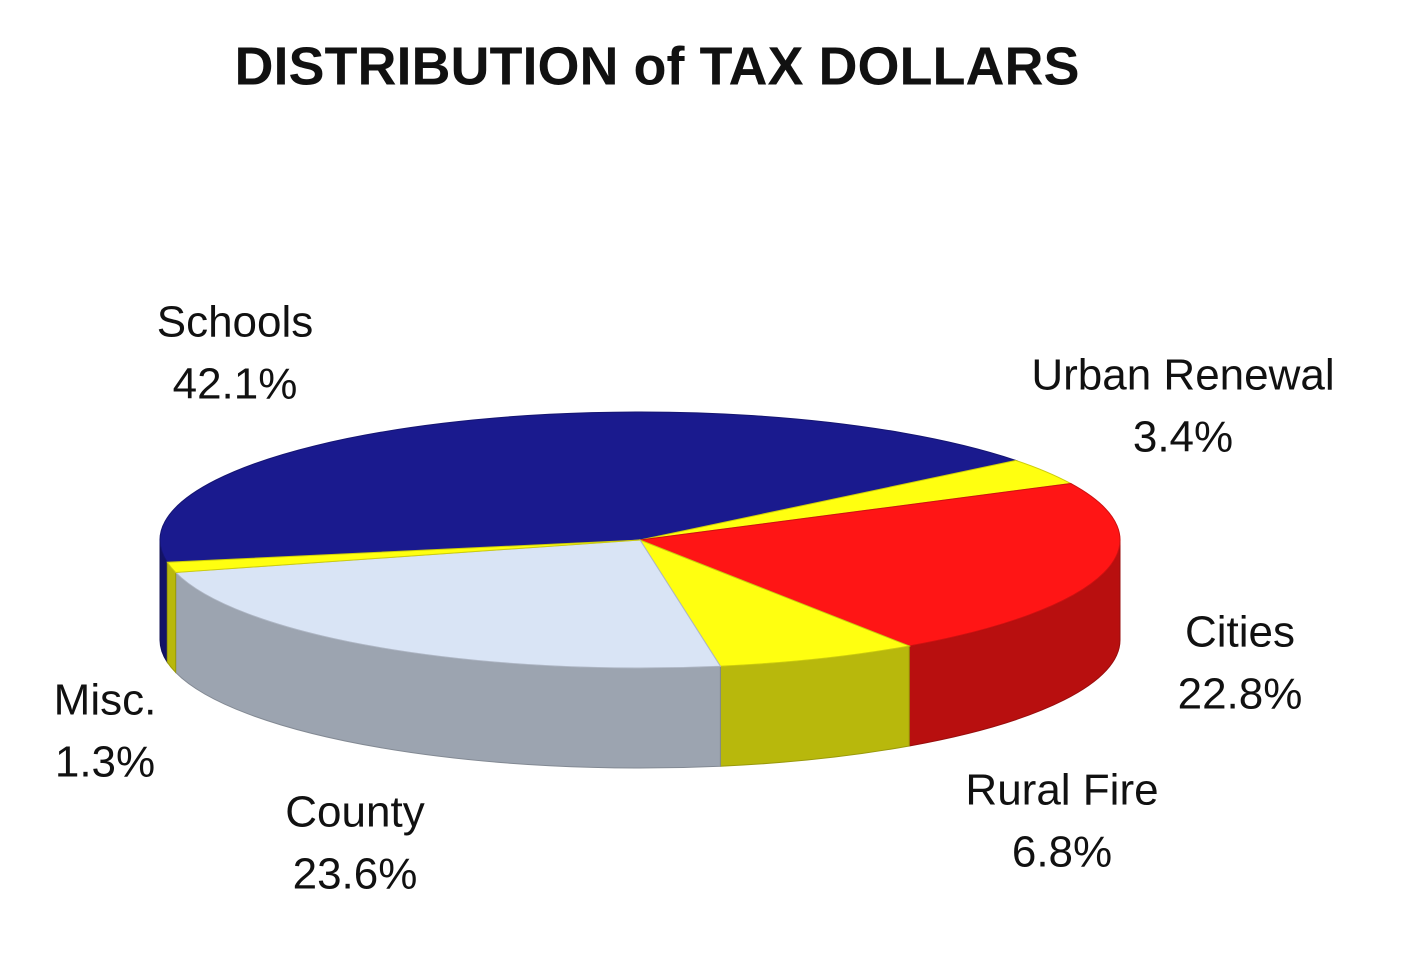  Describe the element at coordinates (235, 384) in the screenshot. I see `value-label: 42.1%` at that location.